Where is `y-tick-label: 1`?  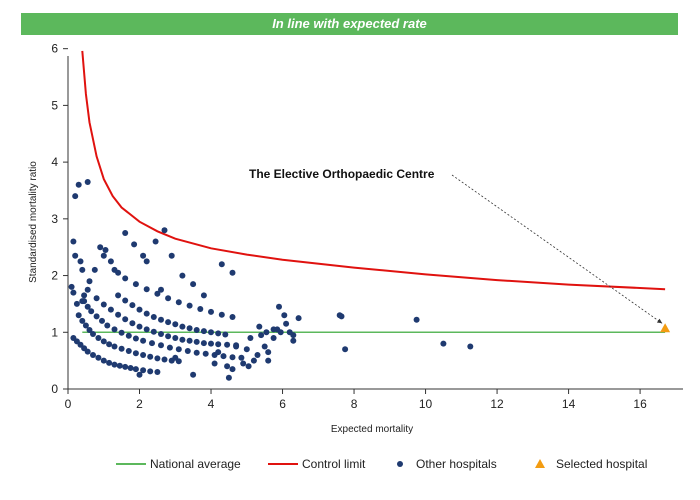 y-tick-label: 1 is located at coordinates (54, 332).